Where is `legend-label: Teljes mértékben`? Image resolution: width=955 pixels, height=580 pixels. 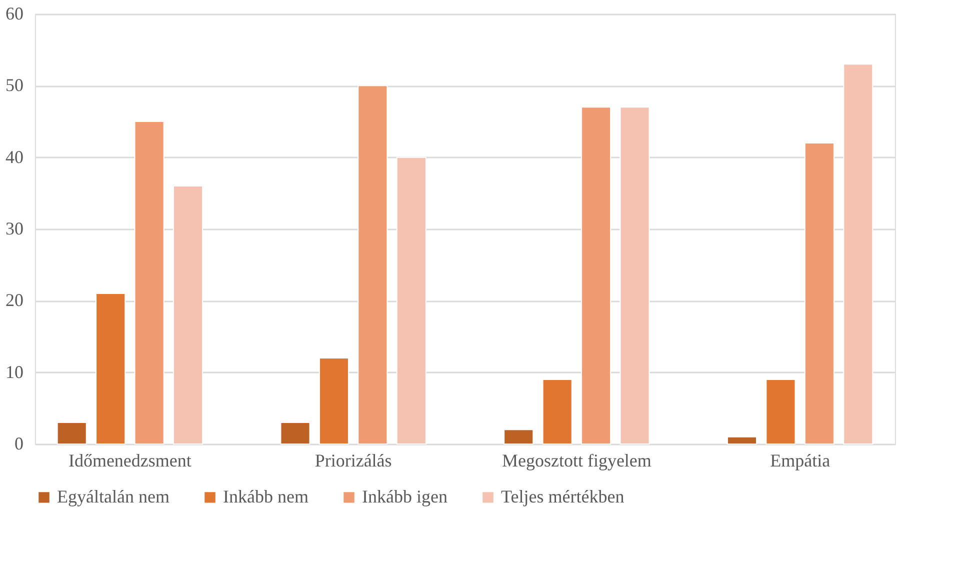
legend-label: Teljes mértékben is located at coordinates (562, 496).